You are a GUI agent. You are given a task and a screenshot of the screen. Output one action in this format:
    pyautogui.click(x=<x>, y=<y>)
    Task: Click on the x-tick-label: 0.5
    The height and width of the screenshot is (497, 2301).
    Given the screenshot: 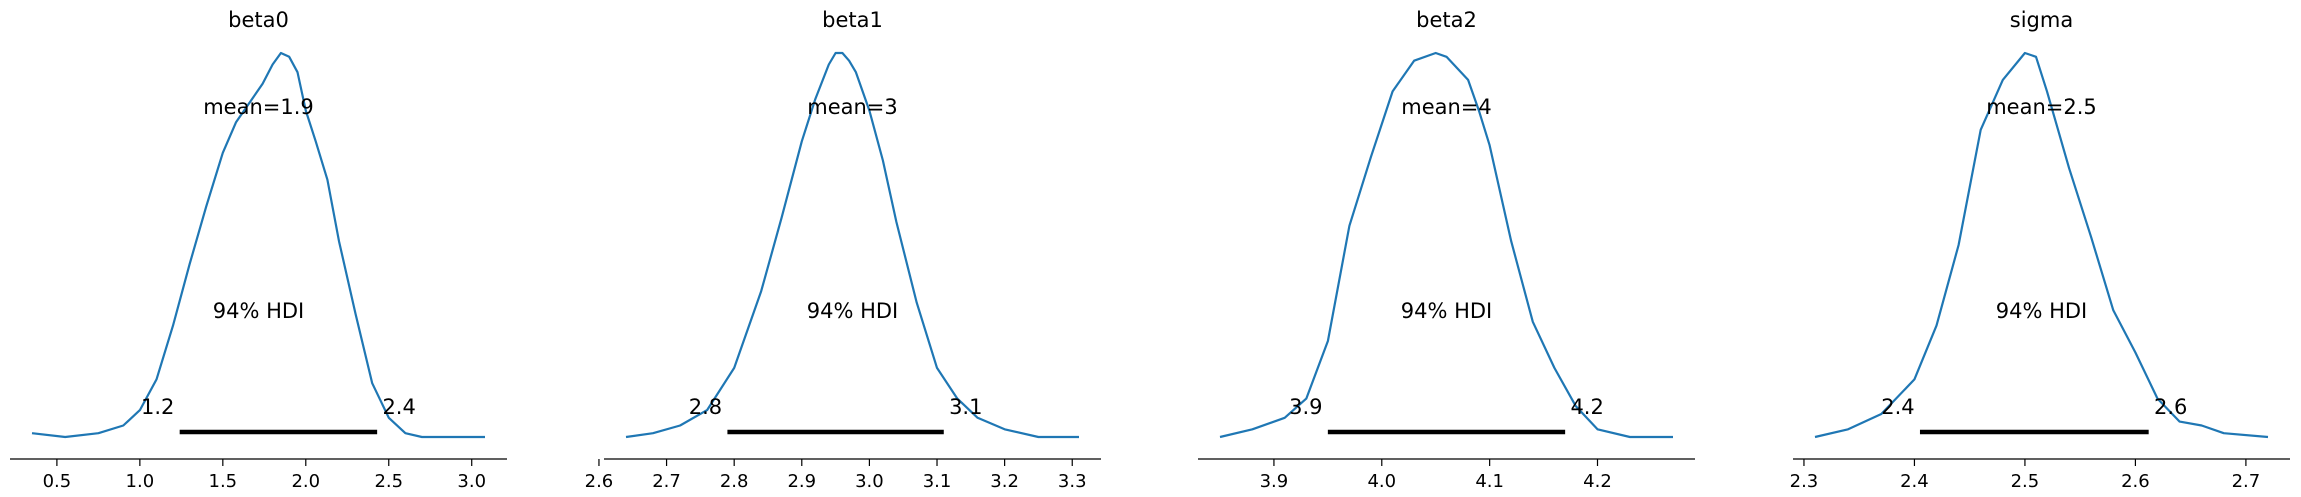 What is the action you would take?
    pyautogui.click(x=57, y=481)
    